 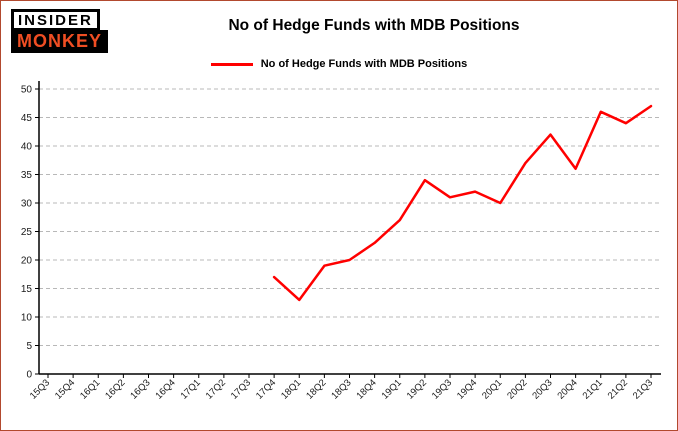 I want to click on svg-text: 17Q1, so click(x=191, y=389).